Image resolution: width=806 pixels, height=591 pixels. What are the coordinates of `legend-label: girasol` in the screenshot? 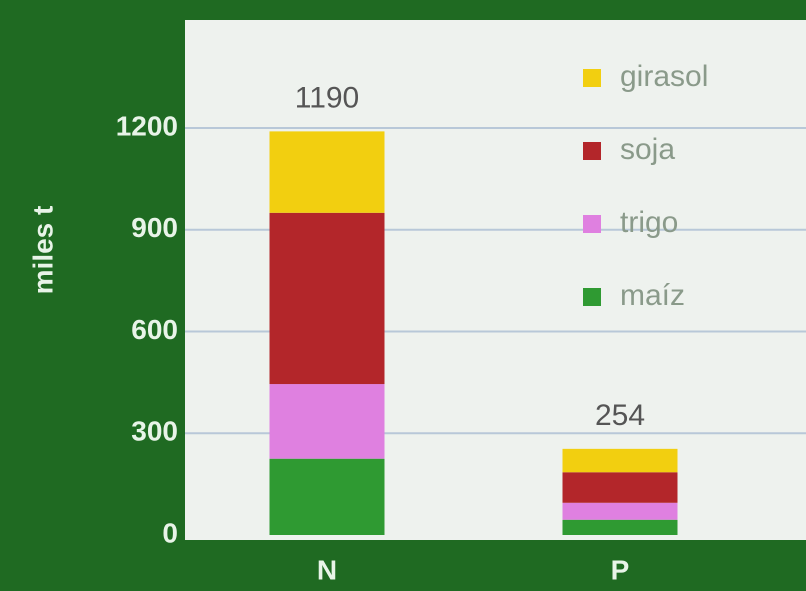 It's located at (664, 76).